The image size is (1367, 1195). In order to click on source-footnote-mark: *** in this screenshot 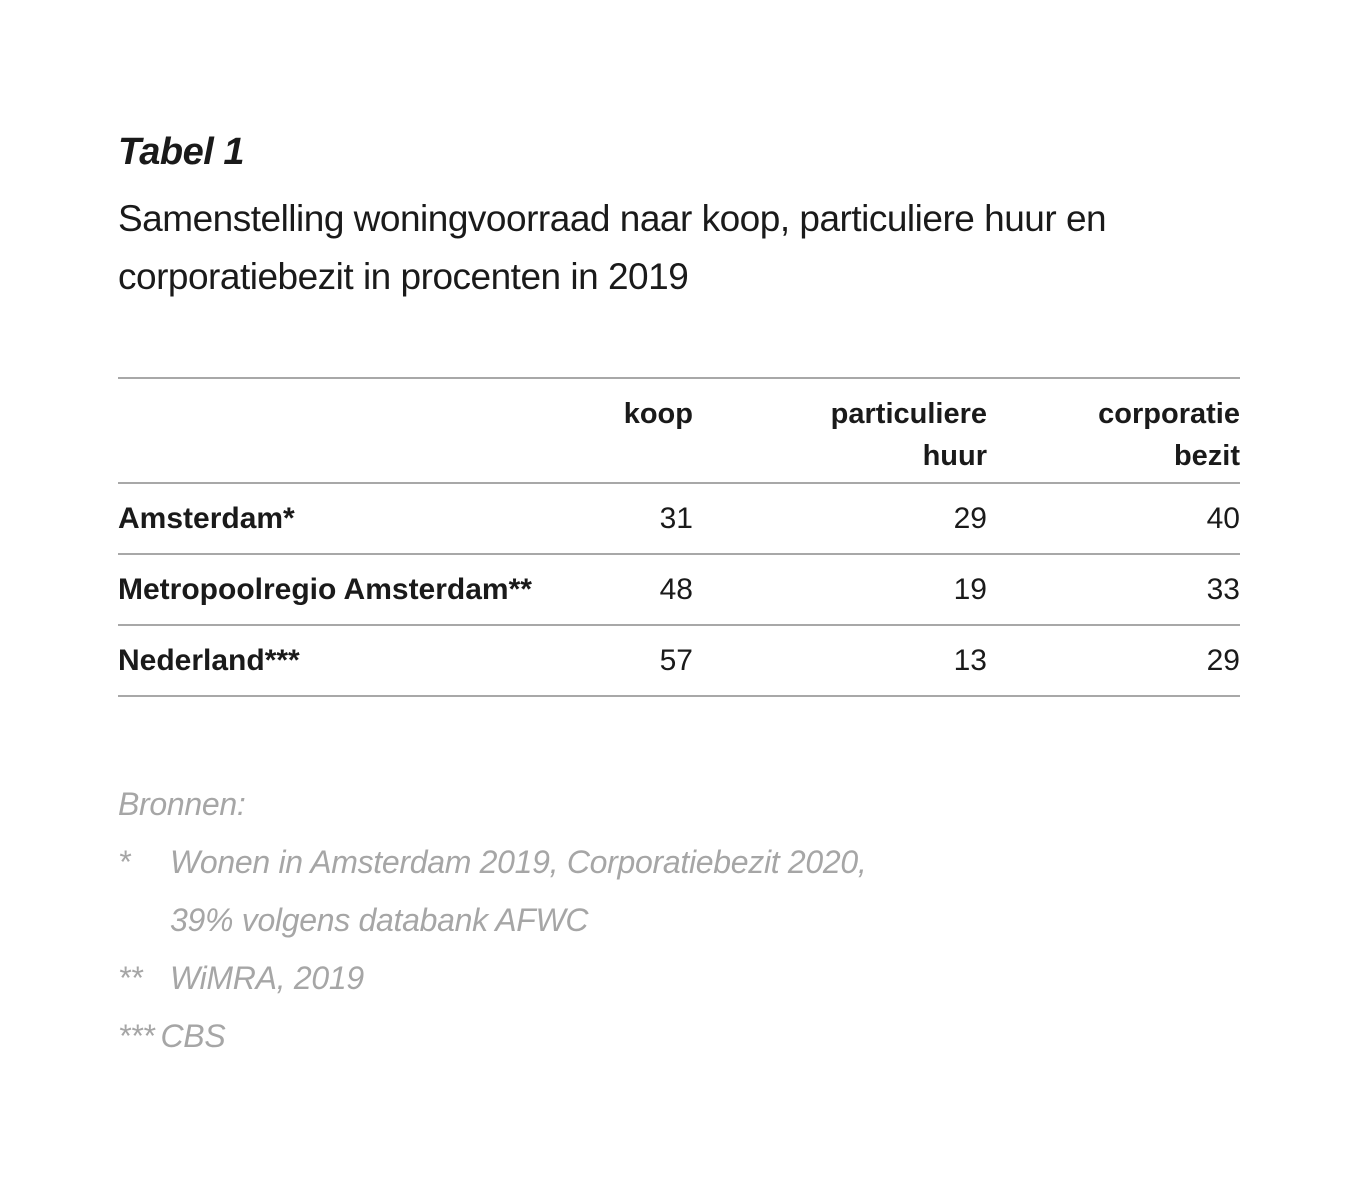, I will do `click(136, 1036)`.